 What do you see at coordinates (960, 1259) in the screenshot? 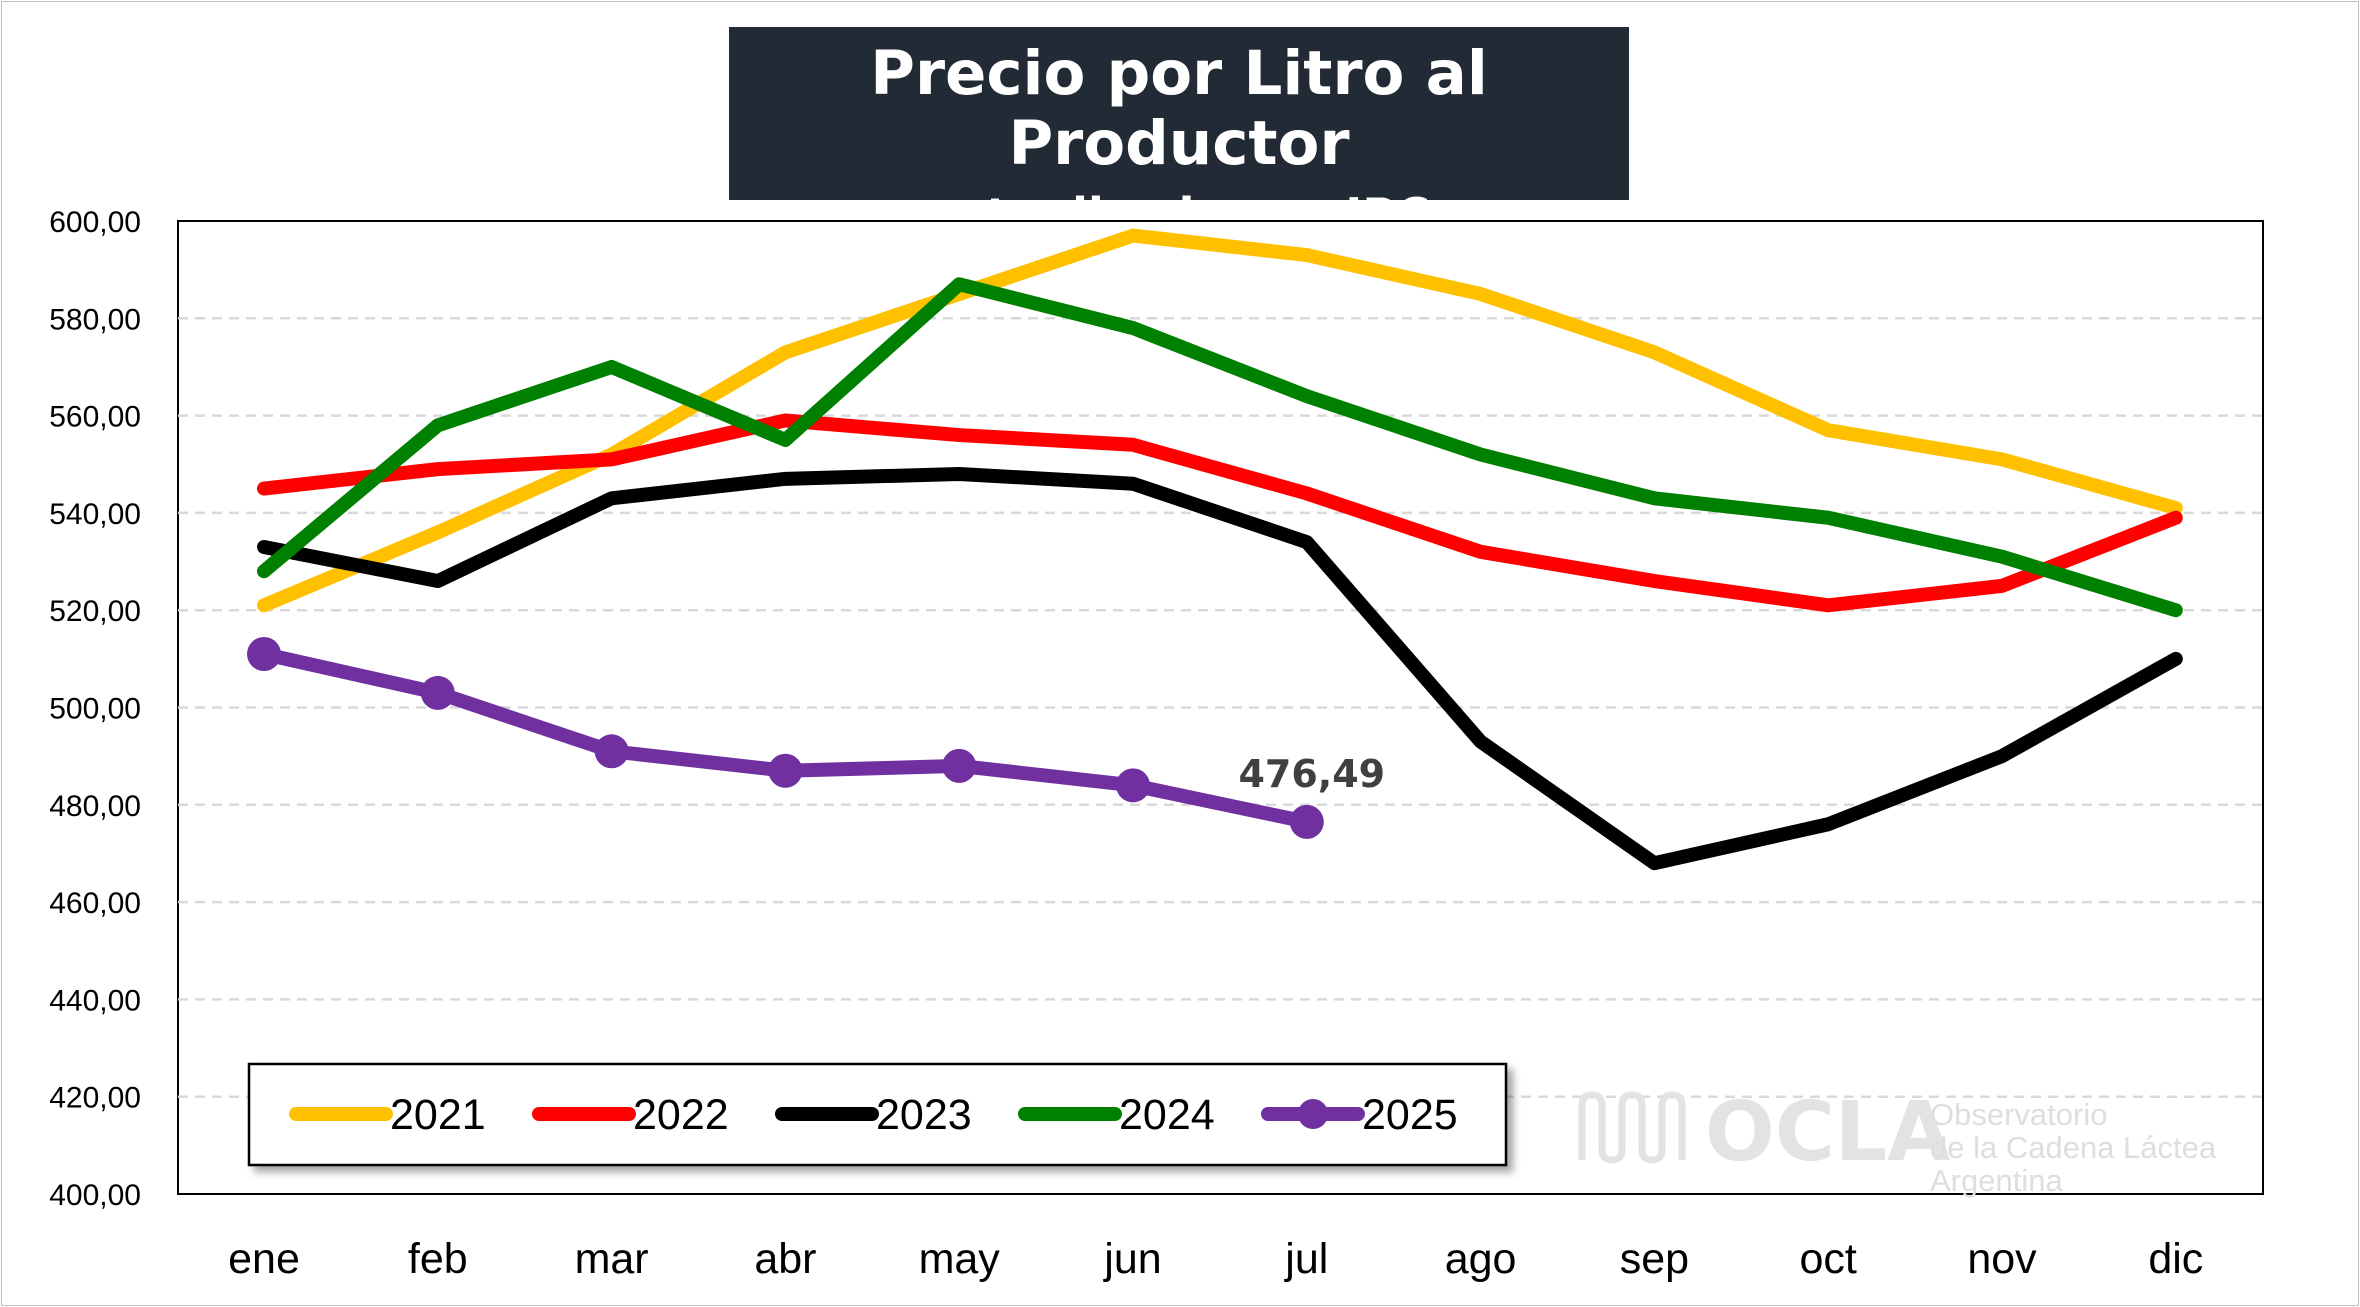
I see `x-tick-label: may` at bounding box center [960, 1259].